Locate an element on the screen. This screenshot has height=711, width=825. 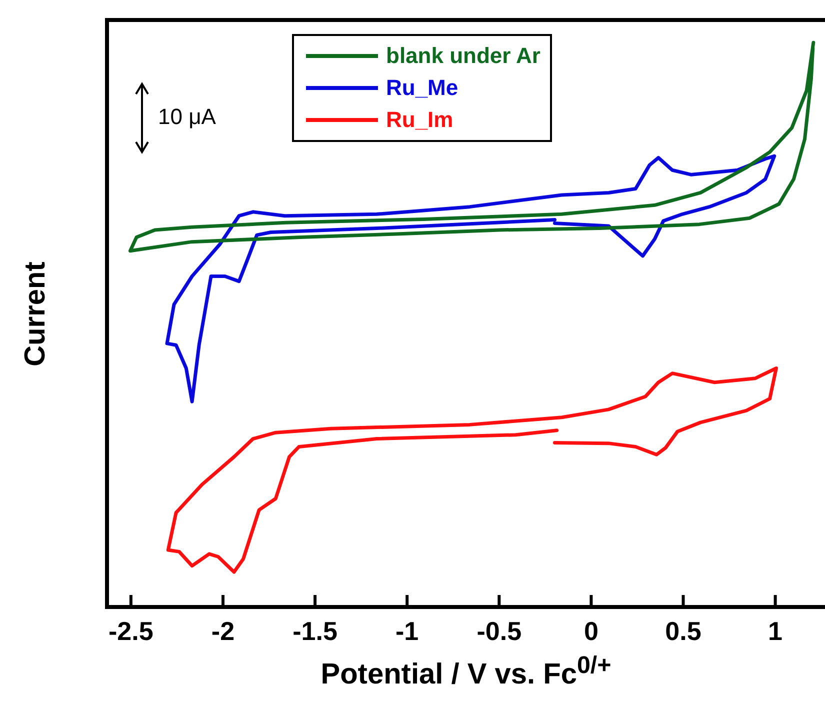
y-axis-title: Current is located at coordinates (36, 314).